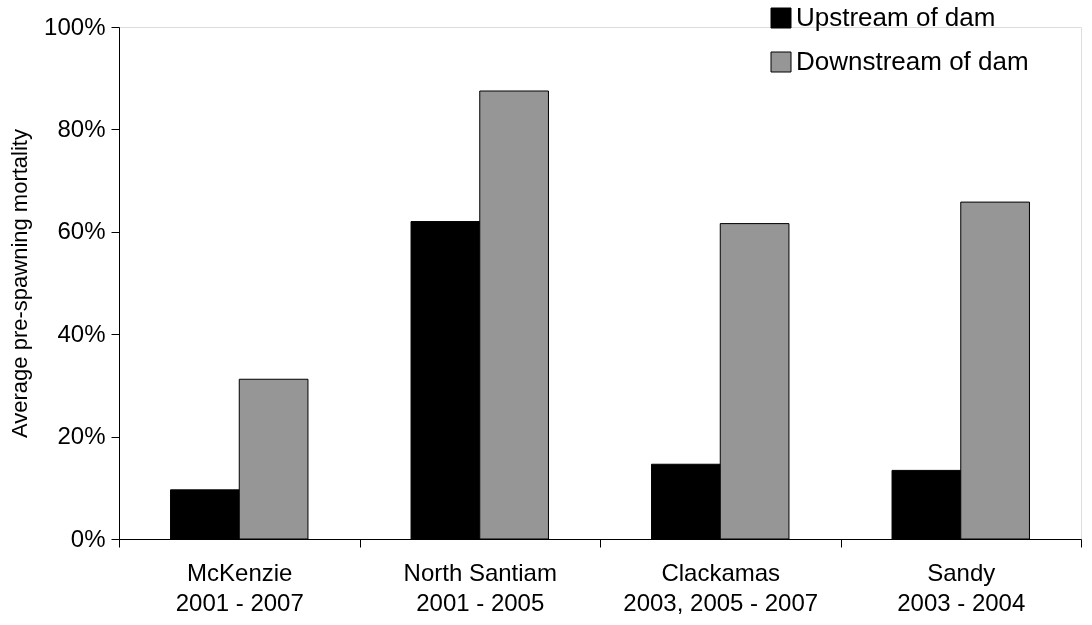 This screenshot has width=1092, height=625. Describe the element at coordinates (75, 26) in the screenshot. I see `y-tick-label: 100%` at that location.